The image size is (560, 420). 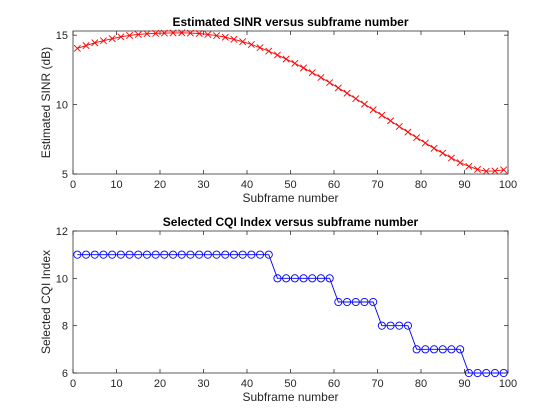 What do you see at coordinates (46, 302) in the screenshot?
I see `chart2-ylabel: Selected CQI Index` at bounding box center [46, 302].